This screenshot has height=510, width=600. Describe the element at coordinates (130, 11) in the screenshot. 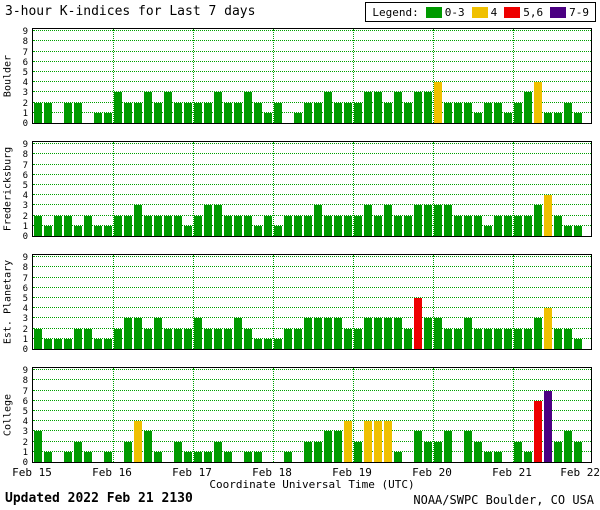

I see `chart-title: 3-hour K-indices for Last 7 days` at that location.